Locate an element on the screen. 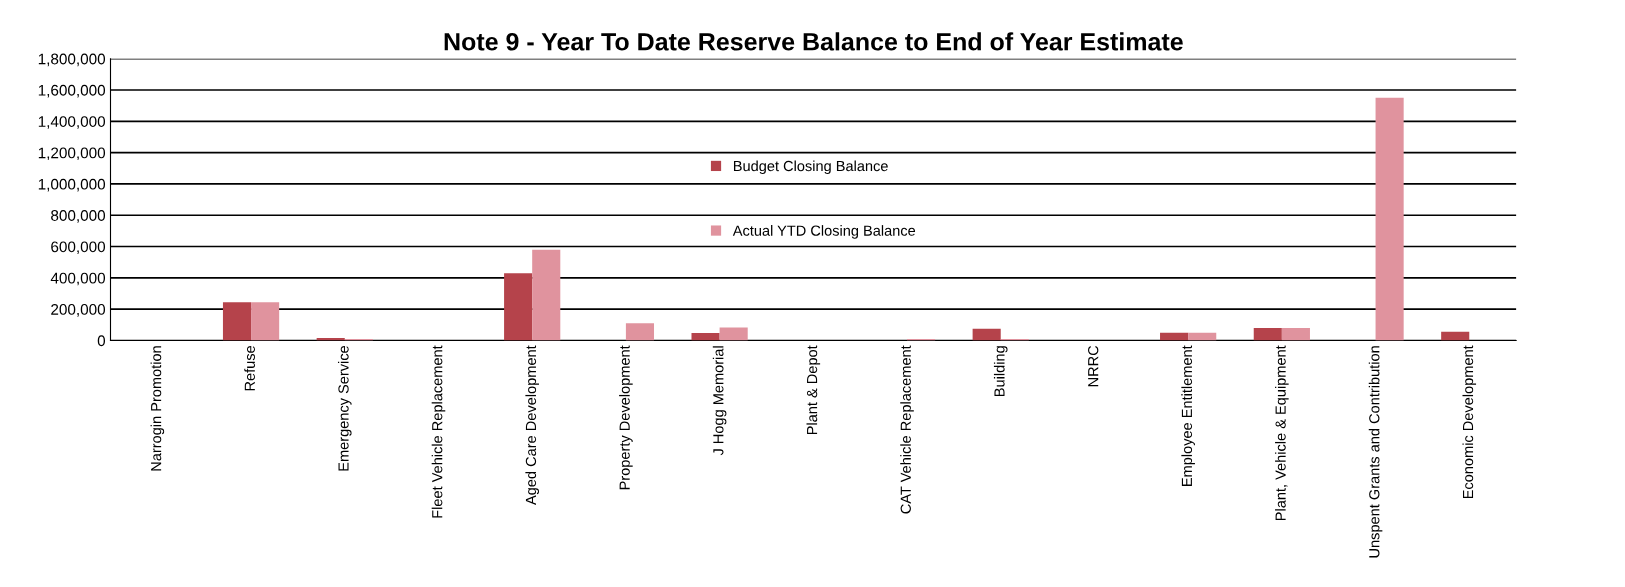  y-tick-label: 200,000 is located at coordinates (78, 310).